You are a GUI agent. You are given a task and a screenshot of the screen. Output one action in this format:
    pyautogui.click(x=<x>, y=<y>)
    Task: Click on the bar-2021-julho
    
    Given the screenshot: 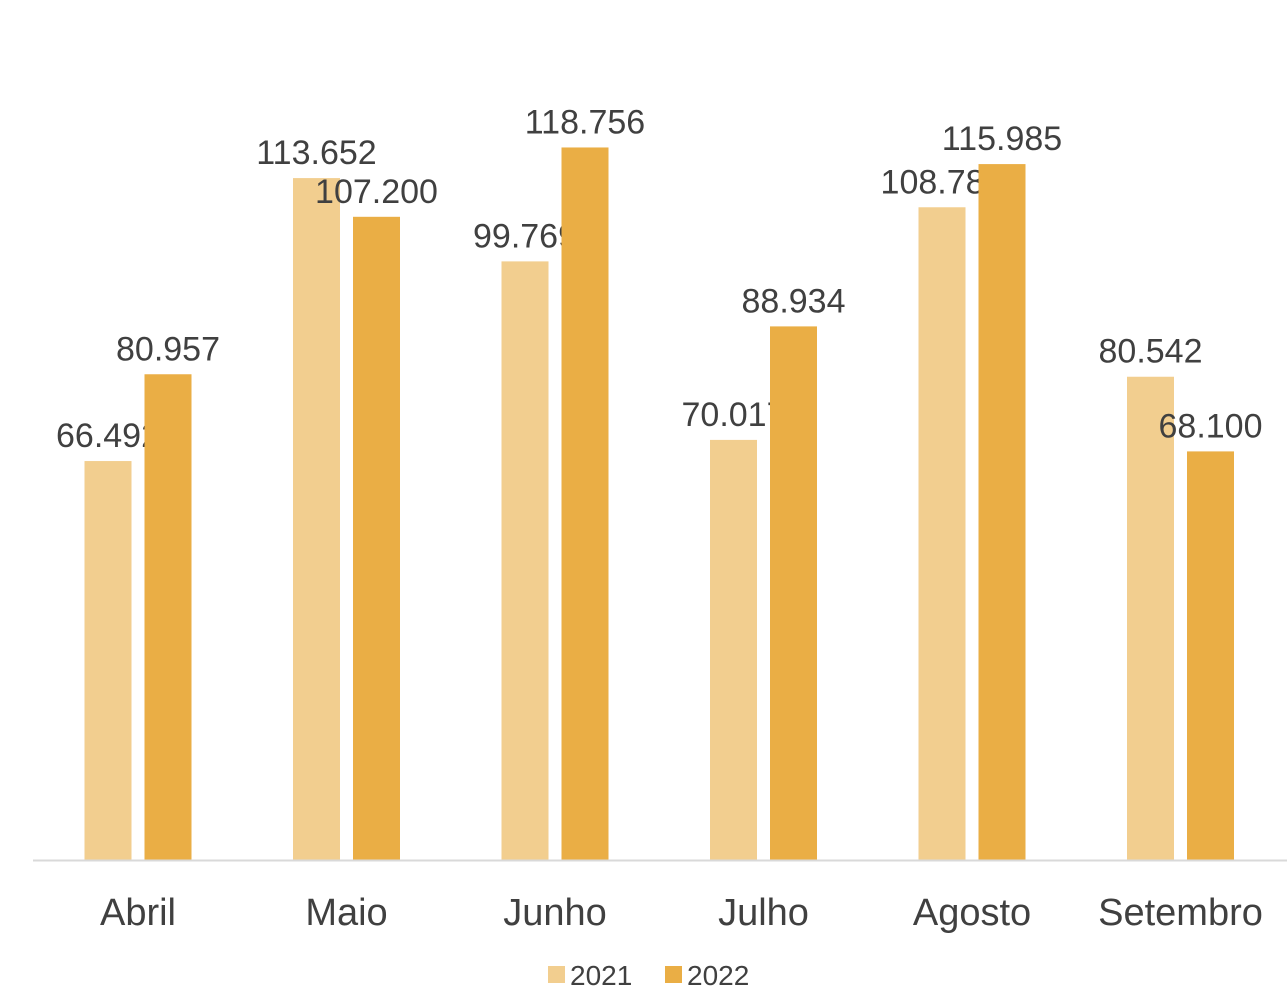 What is the action you would take?
    pyautogui.click(x=733, y=649)
    